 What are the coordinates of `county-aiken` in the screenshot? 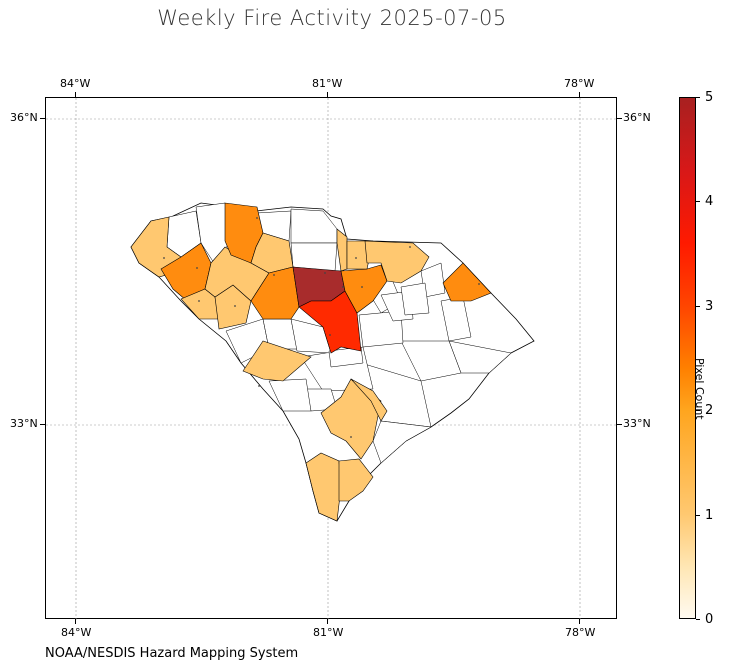 It's located at (277, 361).